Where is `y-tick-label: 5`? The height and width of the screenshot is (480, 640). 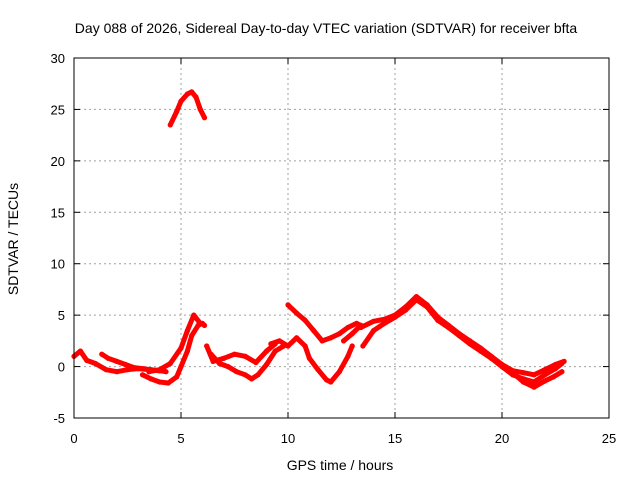 y-tick-label: 5 is located at coordinates (61, 315).